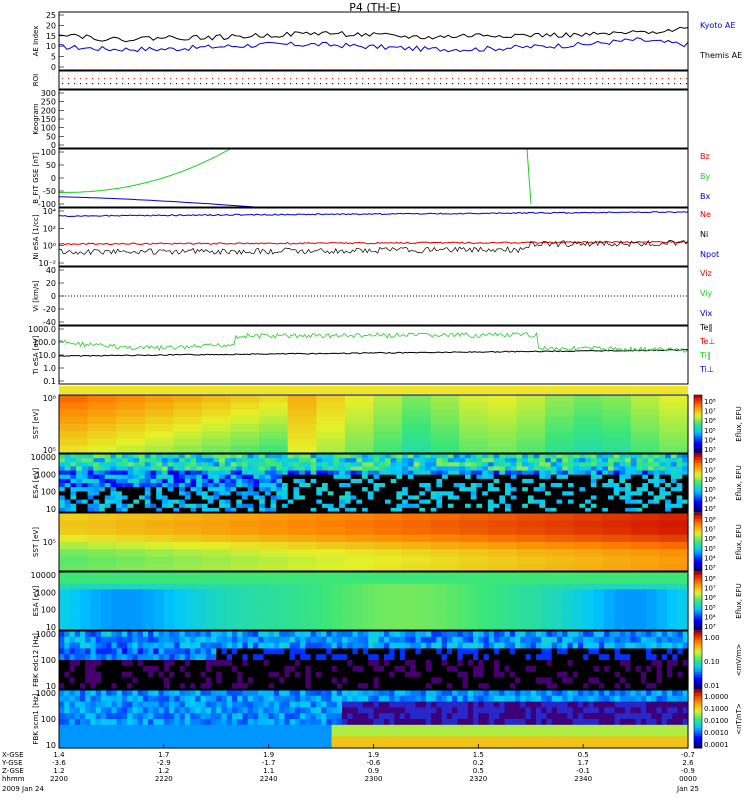 The height and width of the screenshot is (800, 750). What do you see at coordinates (373, 390) in the screenshot?
I see `strip-bg` at bounding box center [373, 390].